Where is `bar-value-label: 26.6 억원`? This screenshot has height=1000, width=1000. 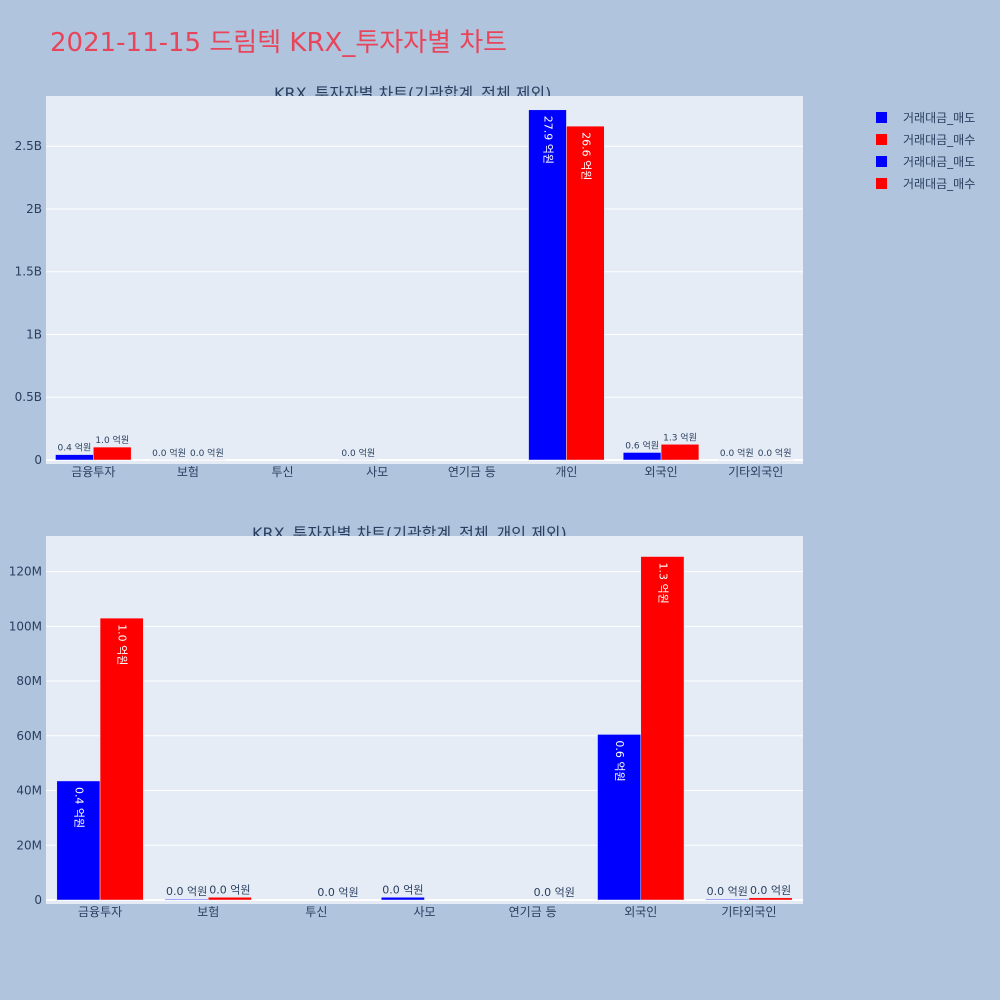
bar-value-label: 26.6 억원 is located at coordinates (585, 156).